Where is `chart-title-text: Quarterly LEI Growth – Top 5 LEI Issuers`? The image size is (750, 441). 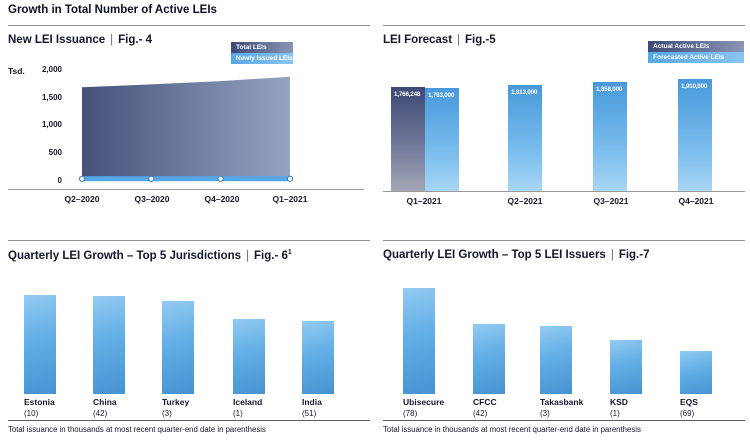
chart-title-text: Quarterly LEI Growth – Top 5 LEI Issuers is located at coordinates (494, 255).